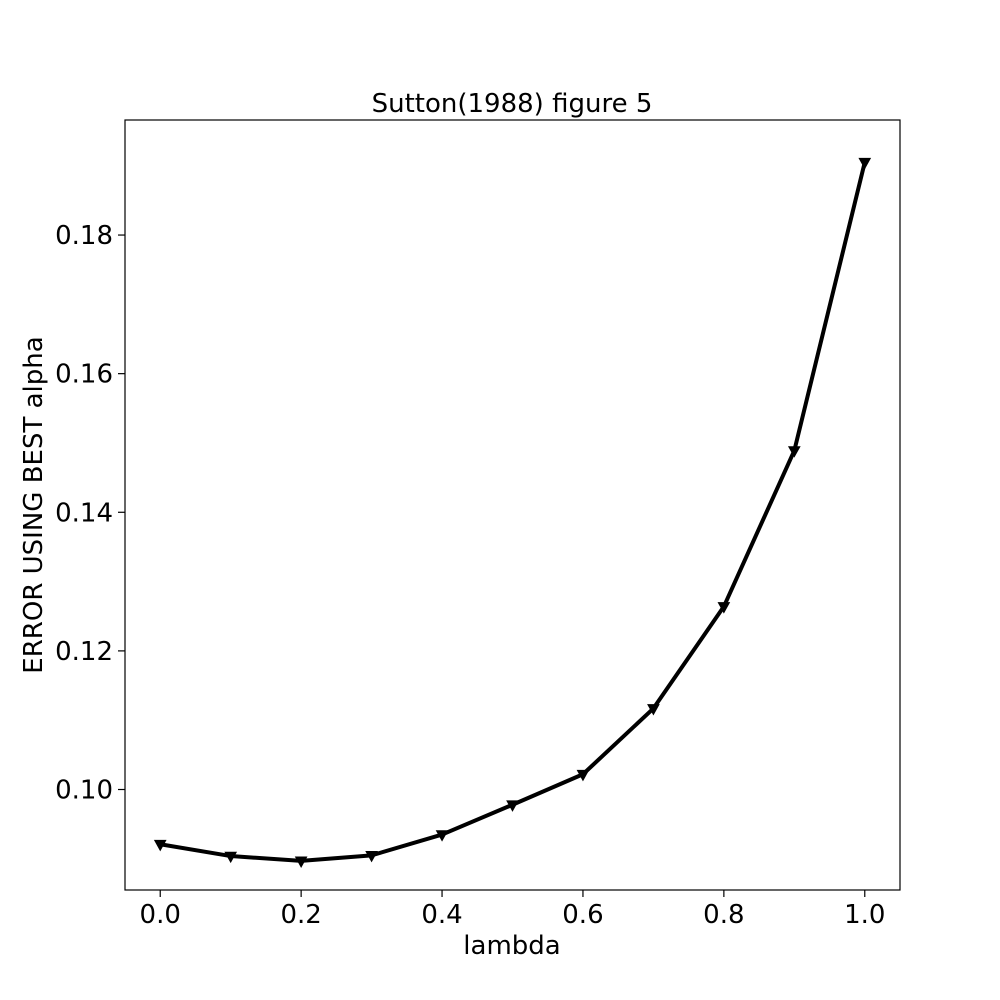 The image size is (1000, 1000). Describe the element at coordinates (723, 915) in the screenshot. I see `x-tick-label: 0.8` at that location.